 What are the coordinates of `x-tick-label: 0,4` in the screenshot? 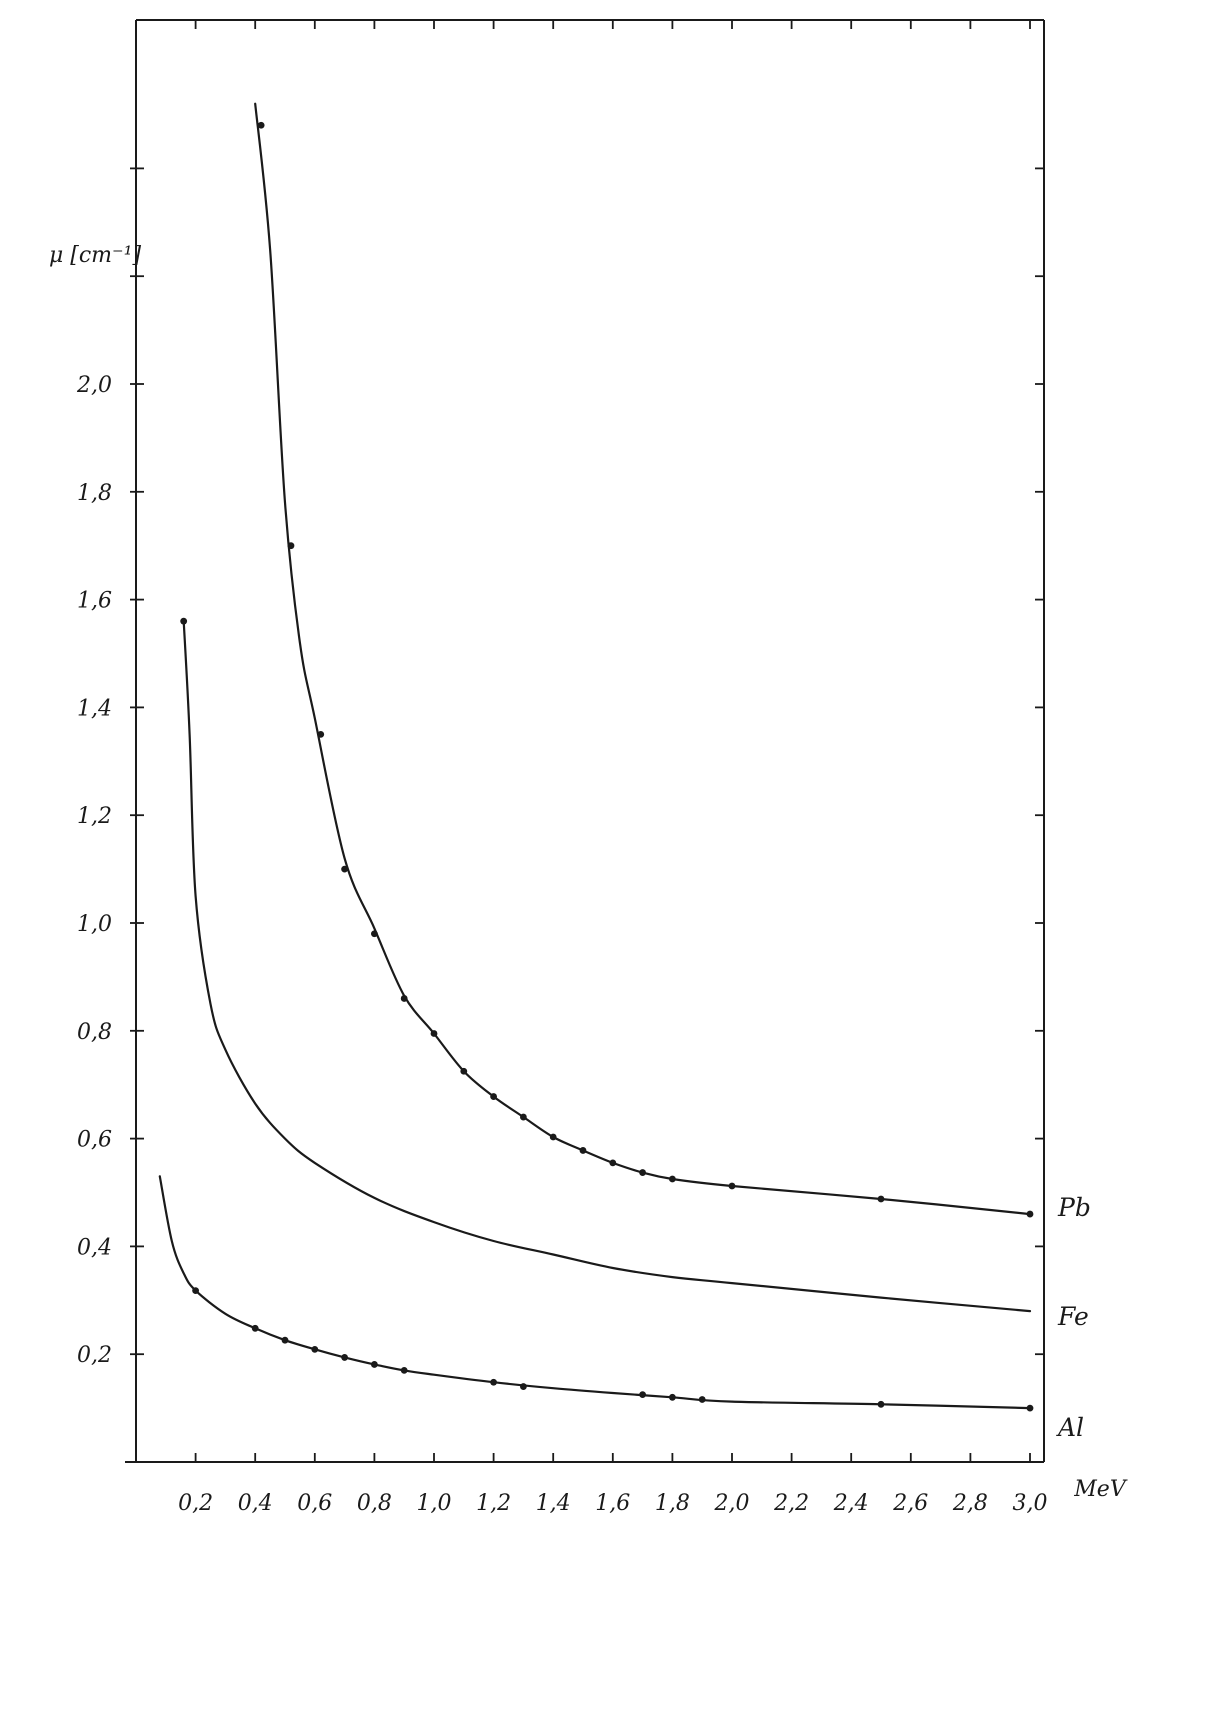 It's located at (255, 1503).